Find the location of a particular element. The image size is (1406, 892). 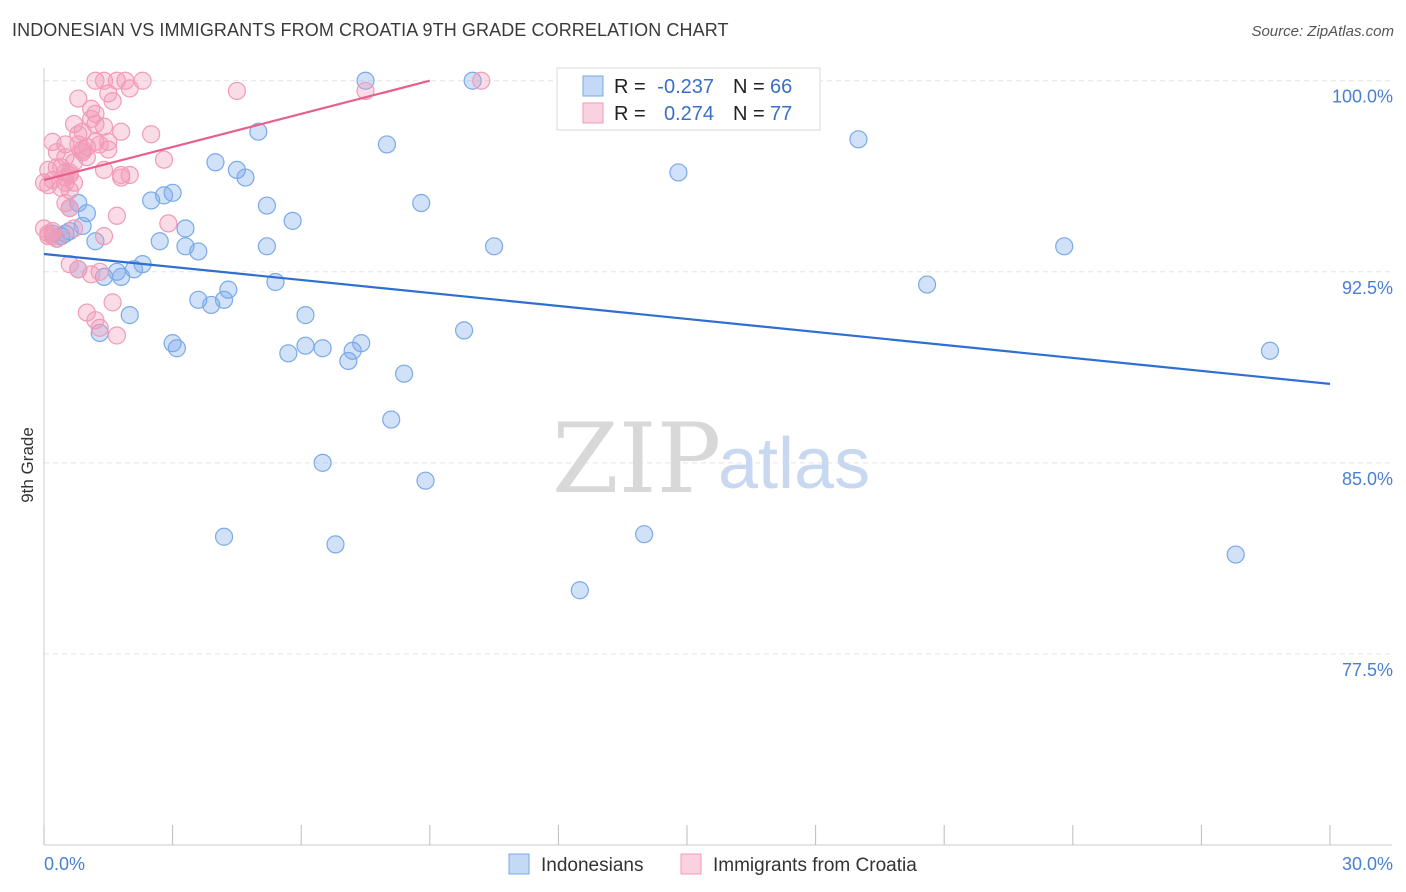

series-immigrants-from-croatia is located at coordinates (262, 208).